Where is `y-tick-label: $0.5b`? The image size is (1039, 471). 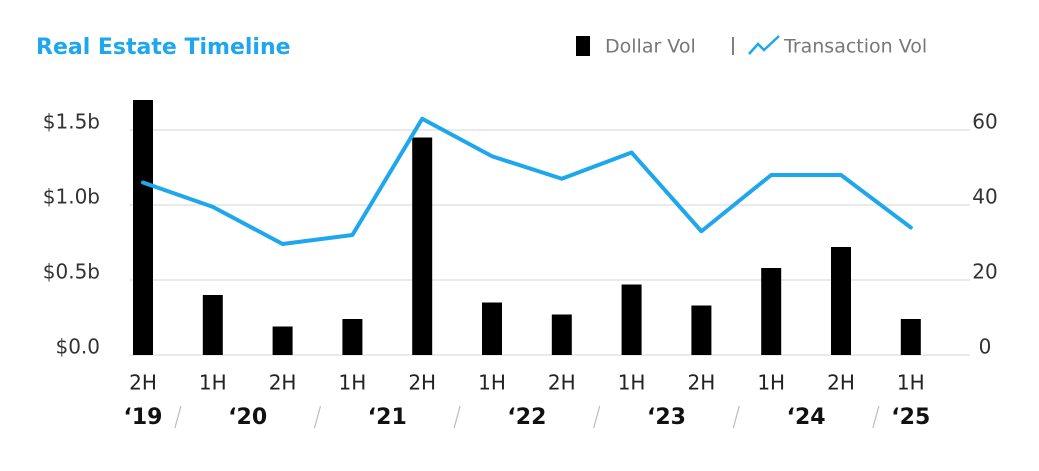
y-tick-label: $0.5b is located at coordinates (71, 272).